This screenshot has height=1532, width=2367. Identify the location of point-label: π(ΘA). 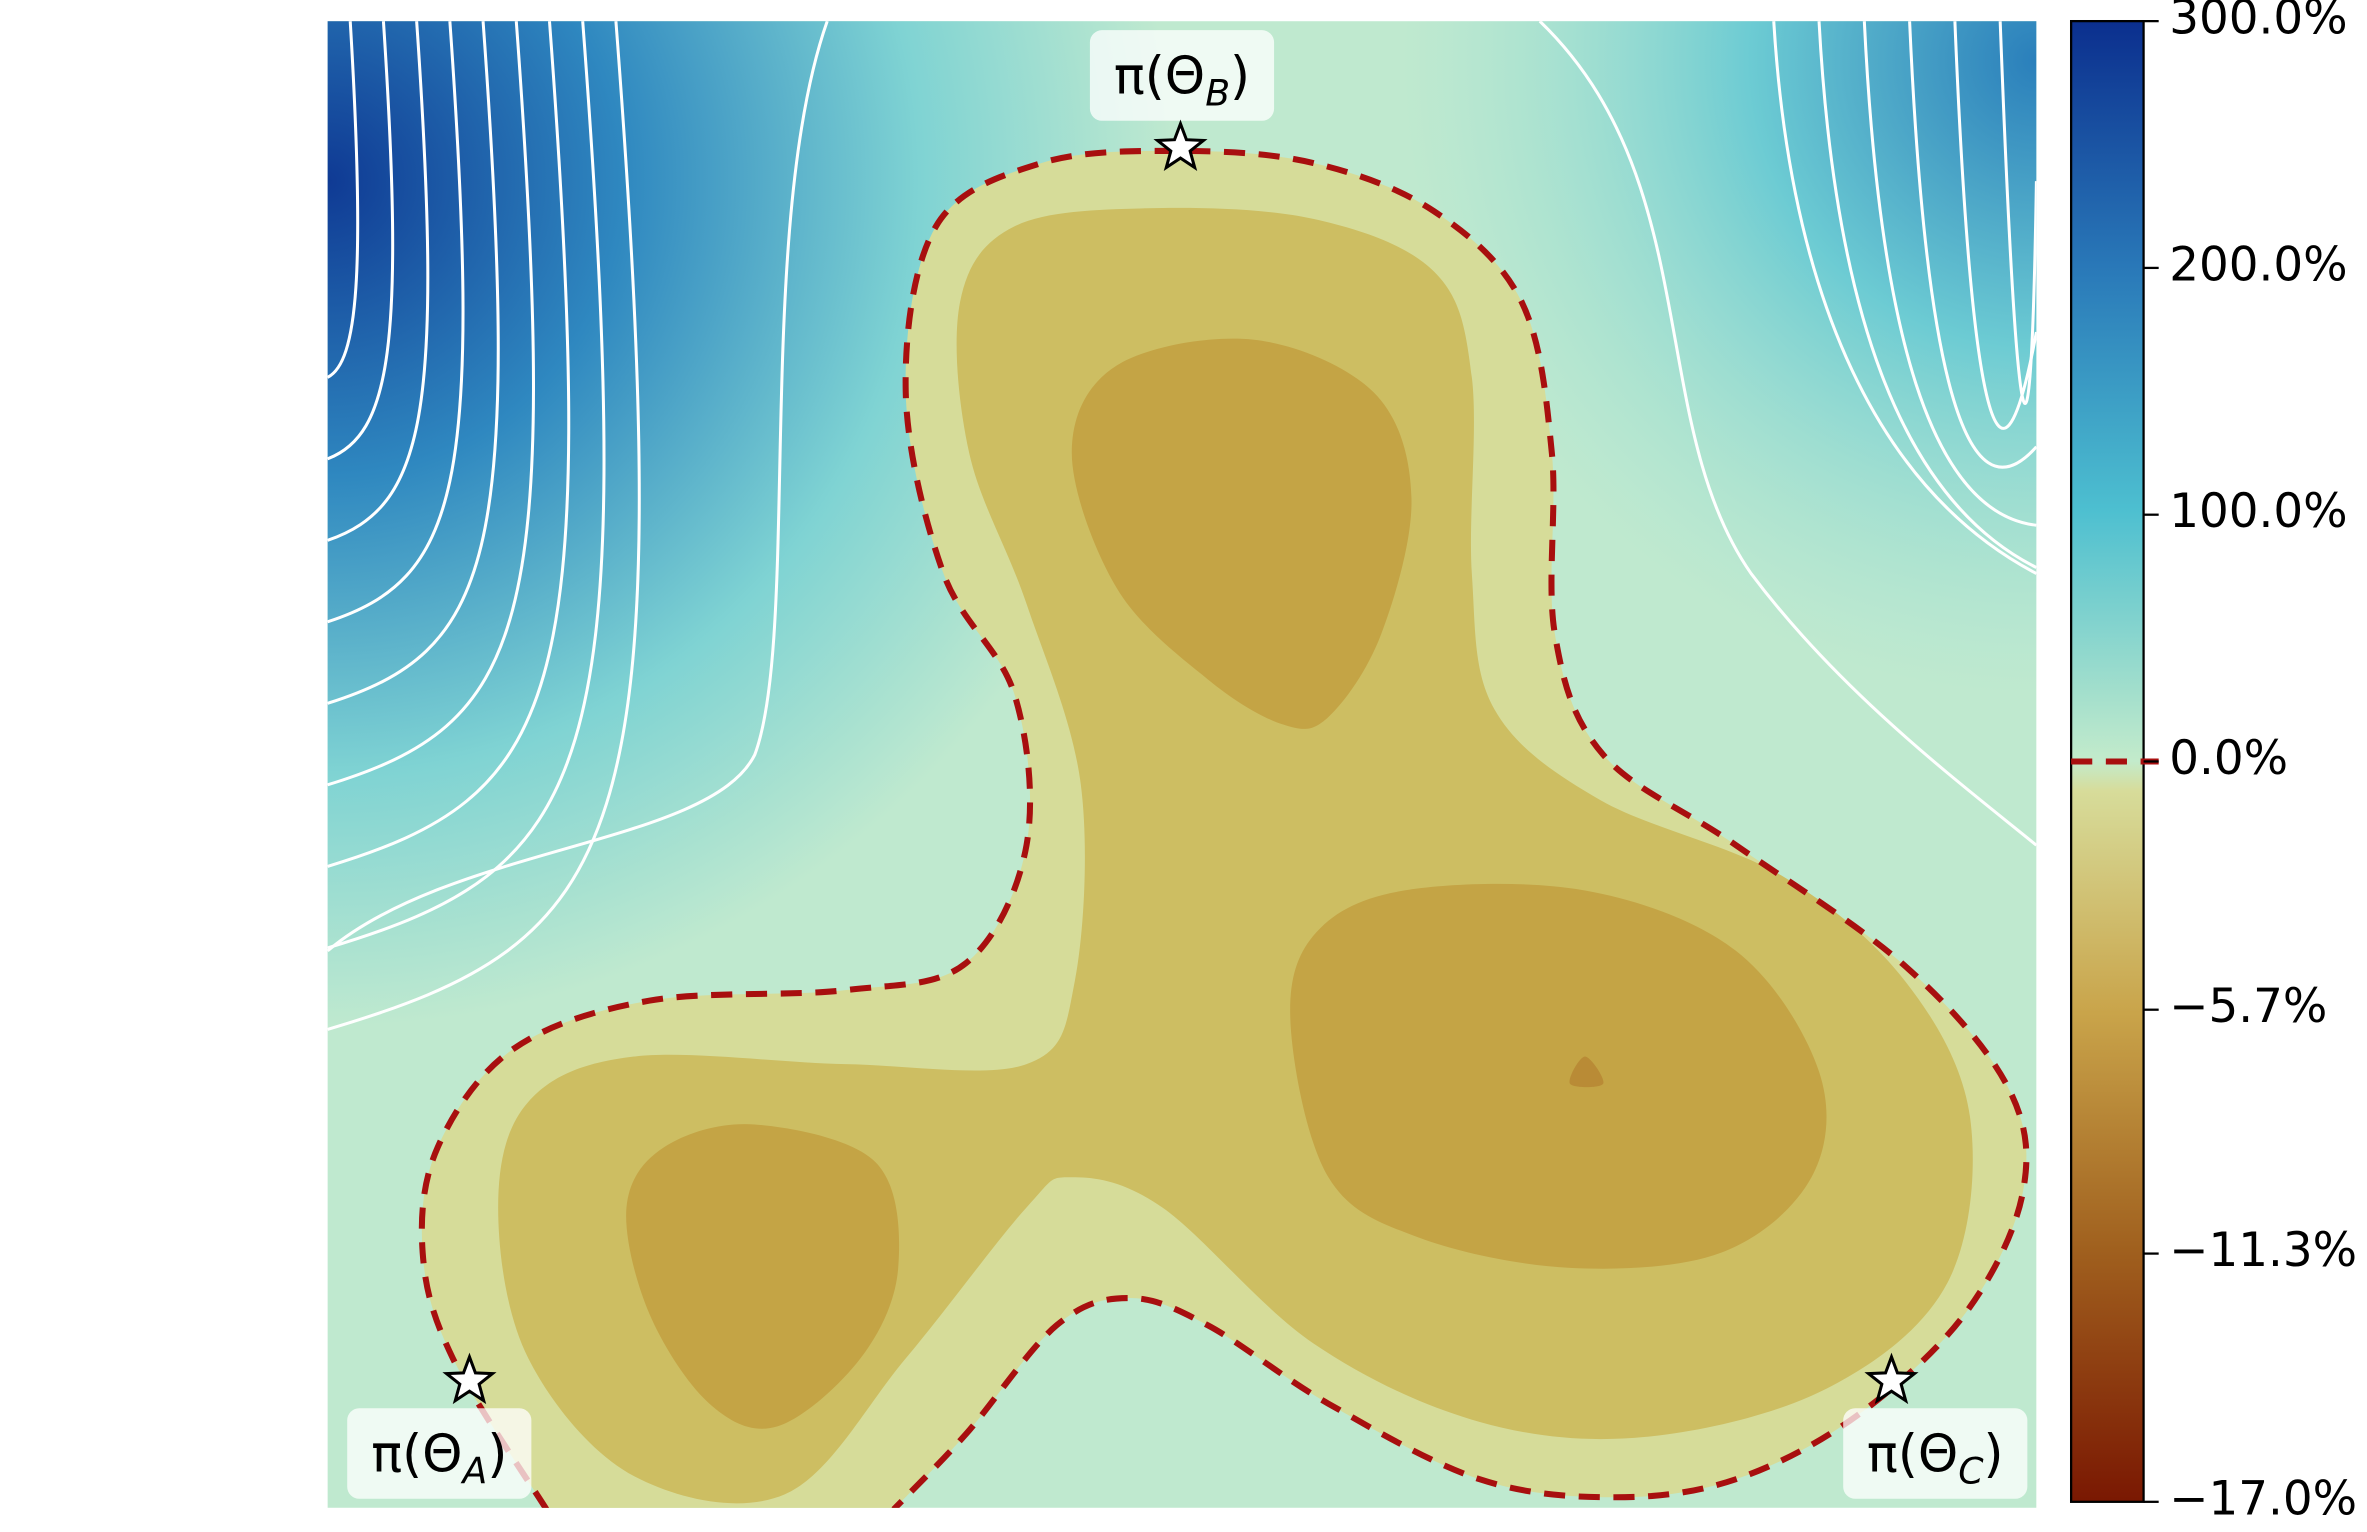
(439, 1459).